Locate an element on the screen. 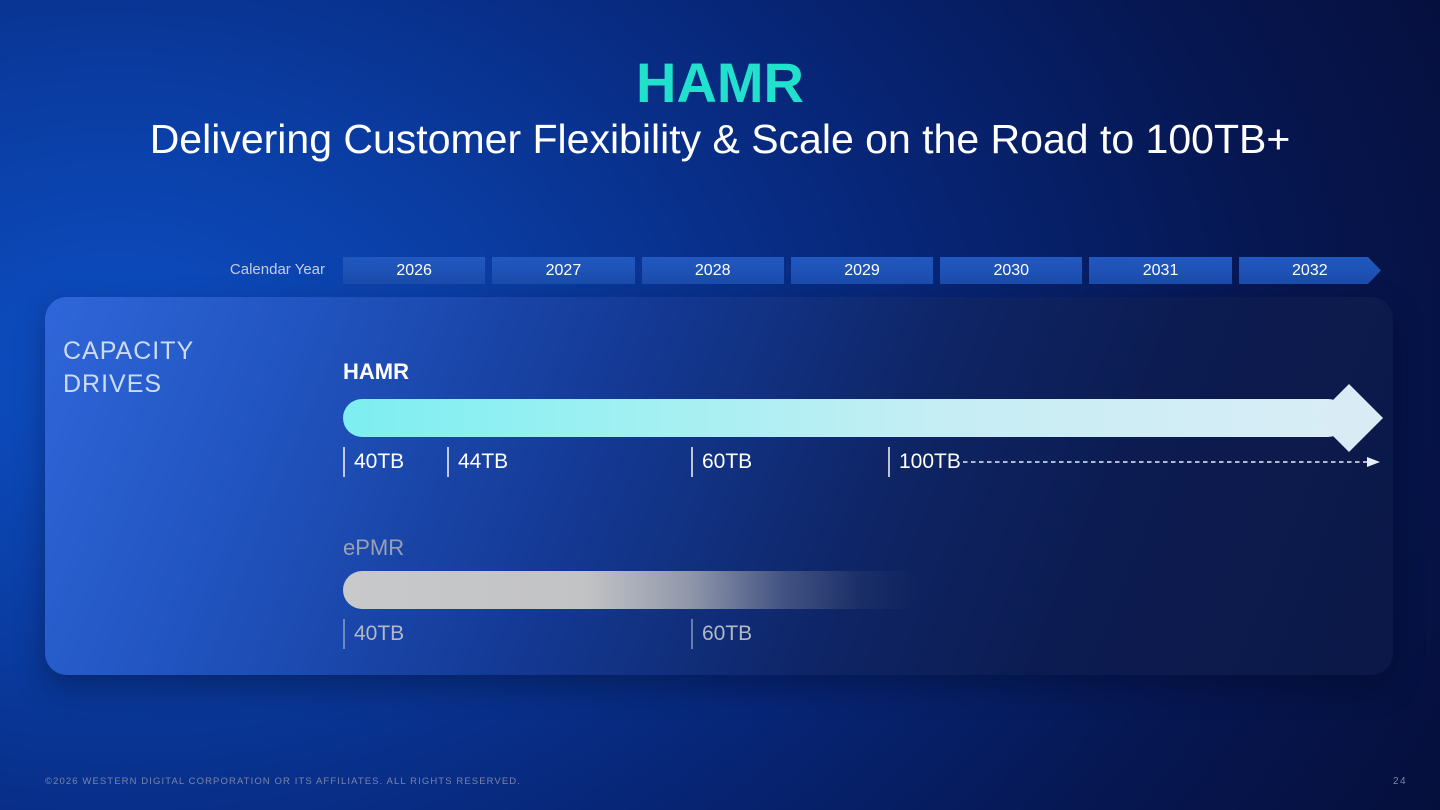 This screenshot has height=810, width=1440. year-cell-2030: 2030 is located at coordinates (1011, 270).